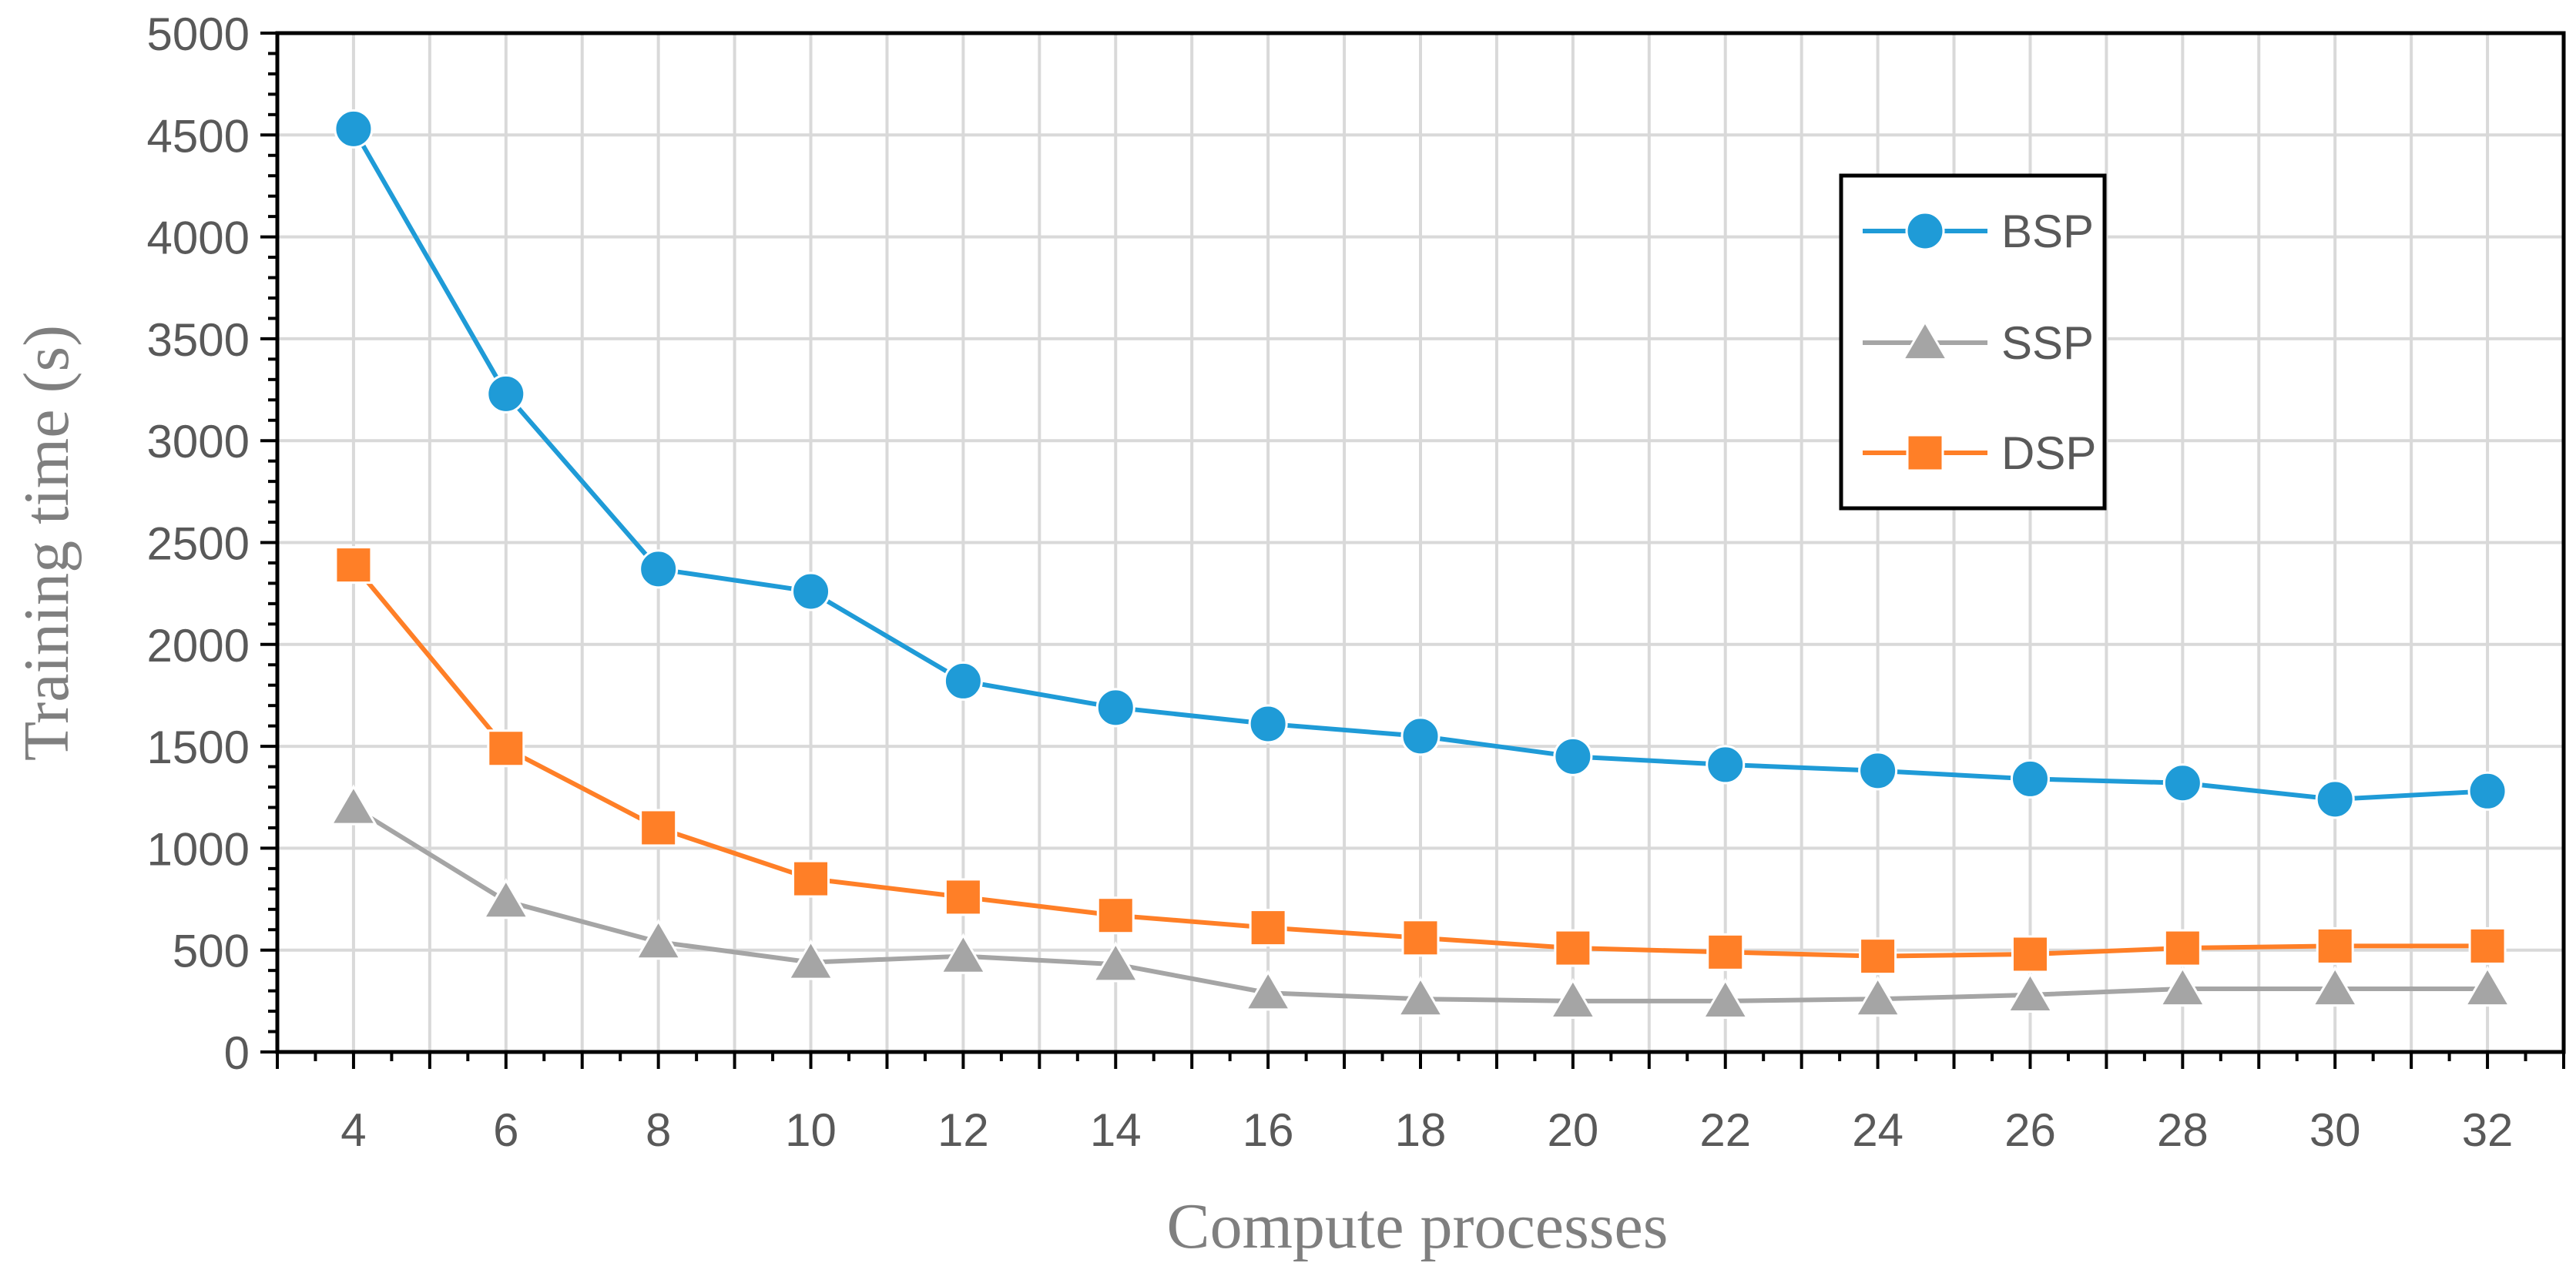  What do you see at coordinates (1925, 340) in the screenshot?
I see `legend-marker-ssp` at bounding box center [1925, 340].